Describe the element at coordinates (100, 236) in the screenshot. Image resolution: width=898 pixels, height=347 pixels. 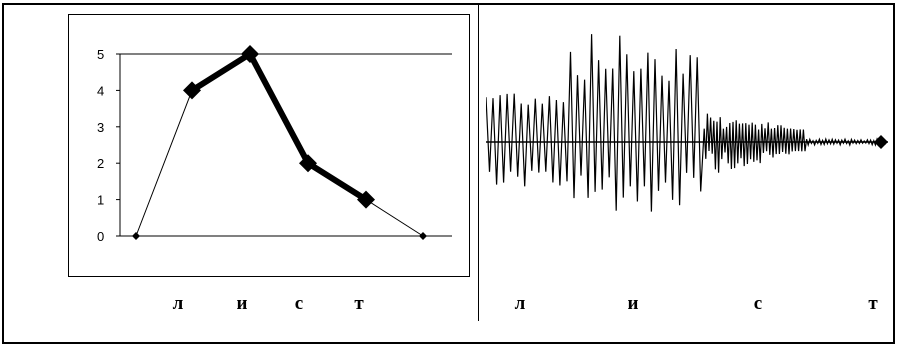
I see `y-tick-label-0: 0` at that location.